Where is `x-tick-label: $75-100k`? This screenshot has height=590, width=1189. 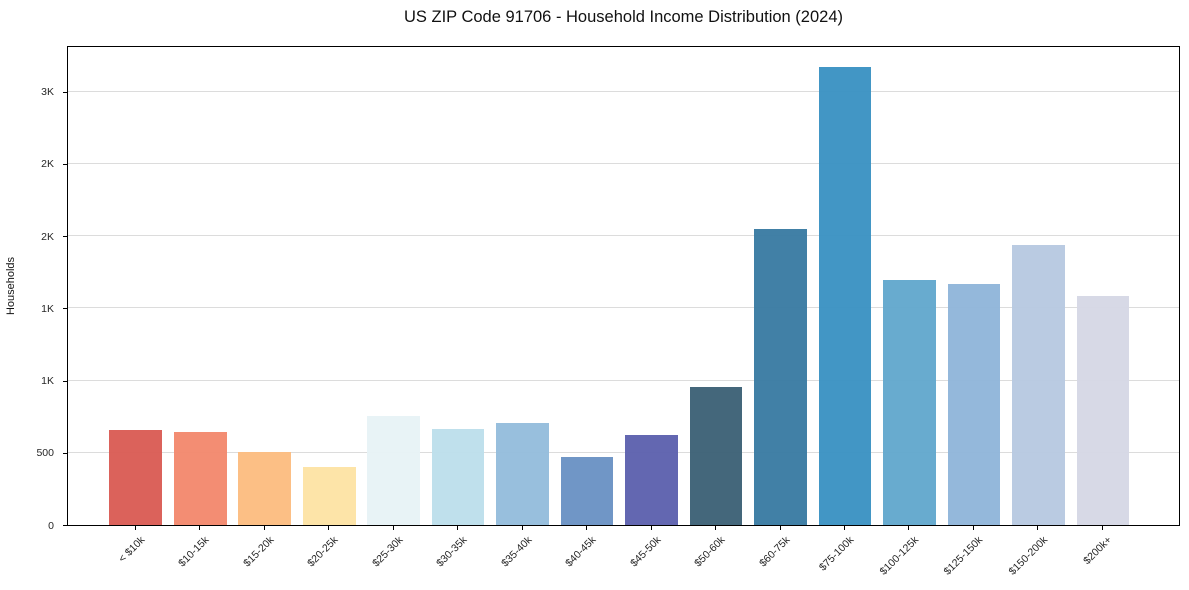 x-tick-label: $75-100k is located at coordinates (837, 554).